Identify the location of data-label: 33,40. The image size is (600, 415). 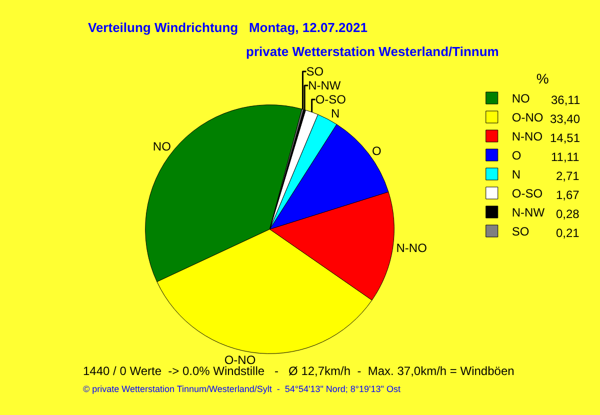
(565, 119).